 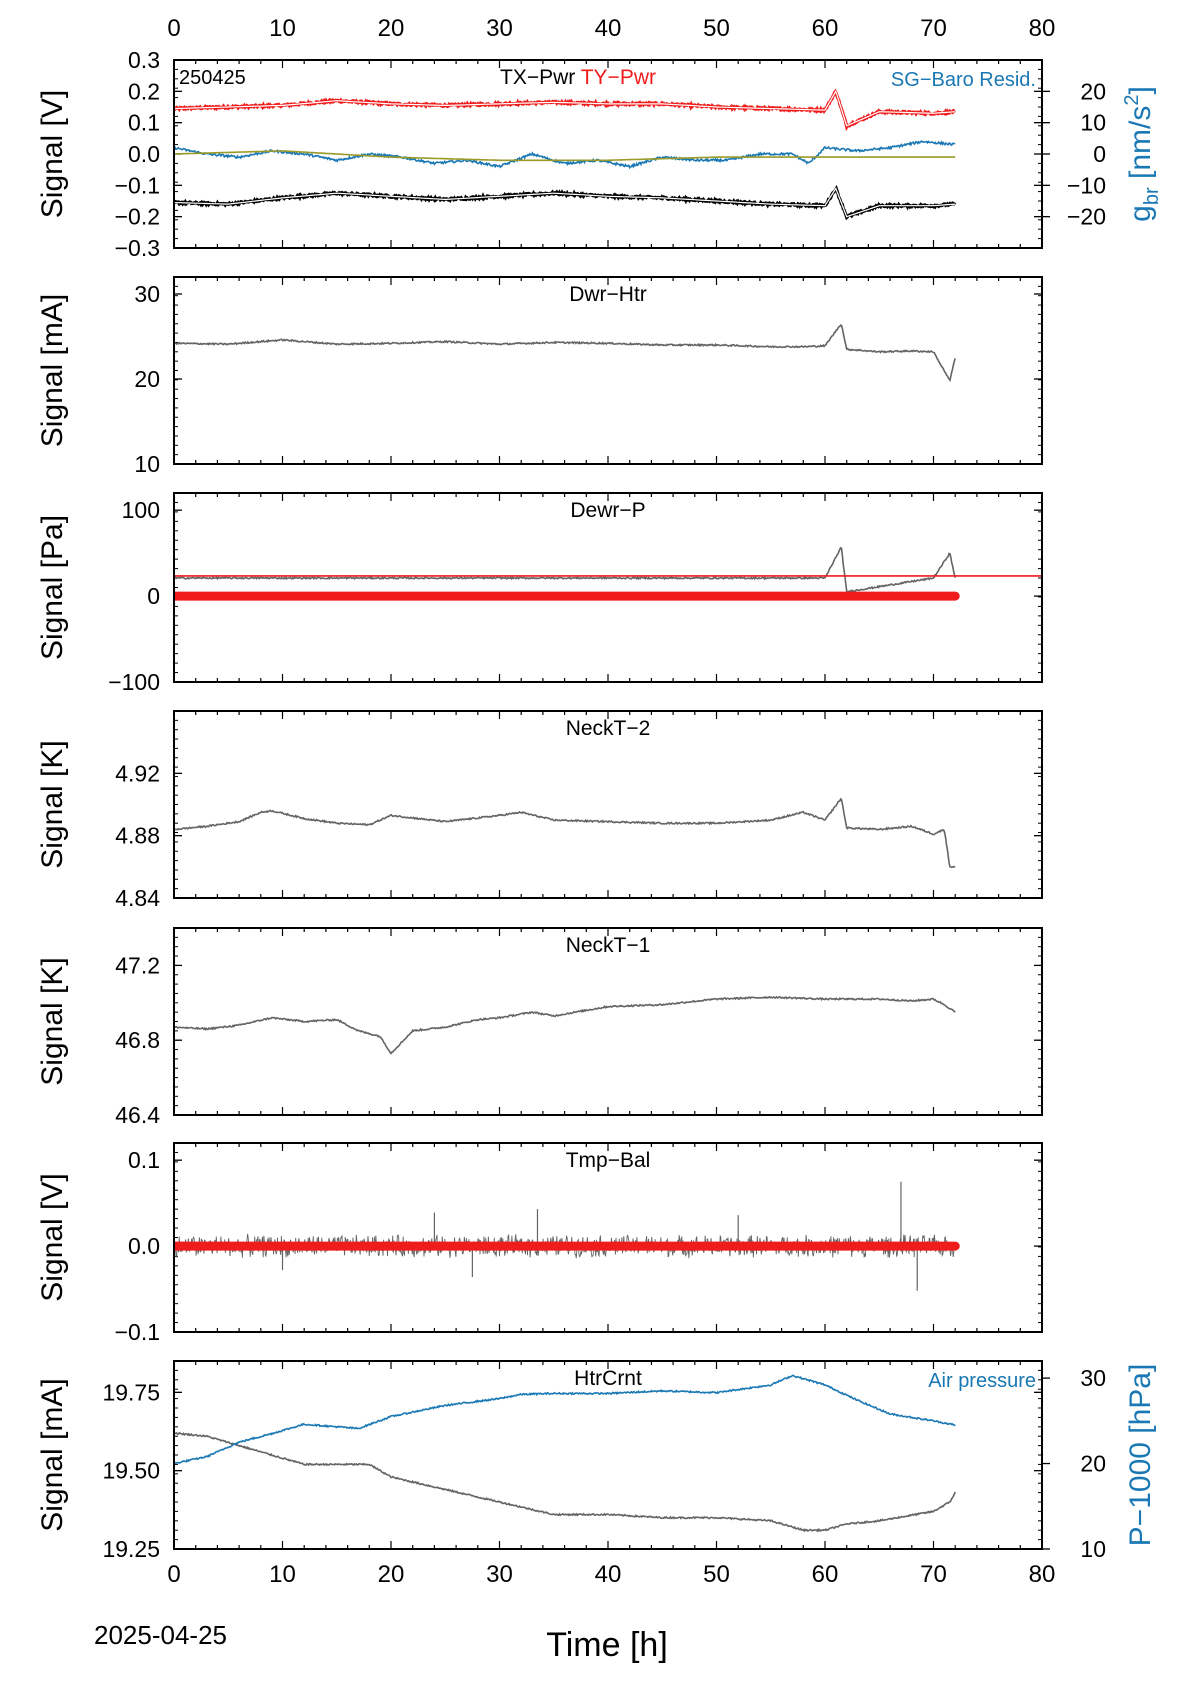 What do you see at coordinates (137, 1115) in the screenshot?
I see `y-tick-label: 46.4` at bounding box center [137, 1115].